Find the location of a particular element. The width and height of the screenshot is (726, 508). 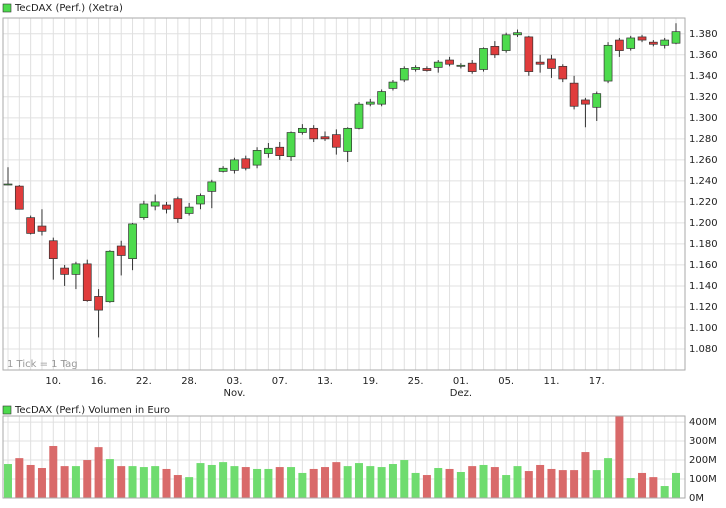

y-tick-label: 1.260 is located at coordinates (703, 160).